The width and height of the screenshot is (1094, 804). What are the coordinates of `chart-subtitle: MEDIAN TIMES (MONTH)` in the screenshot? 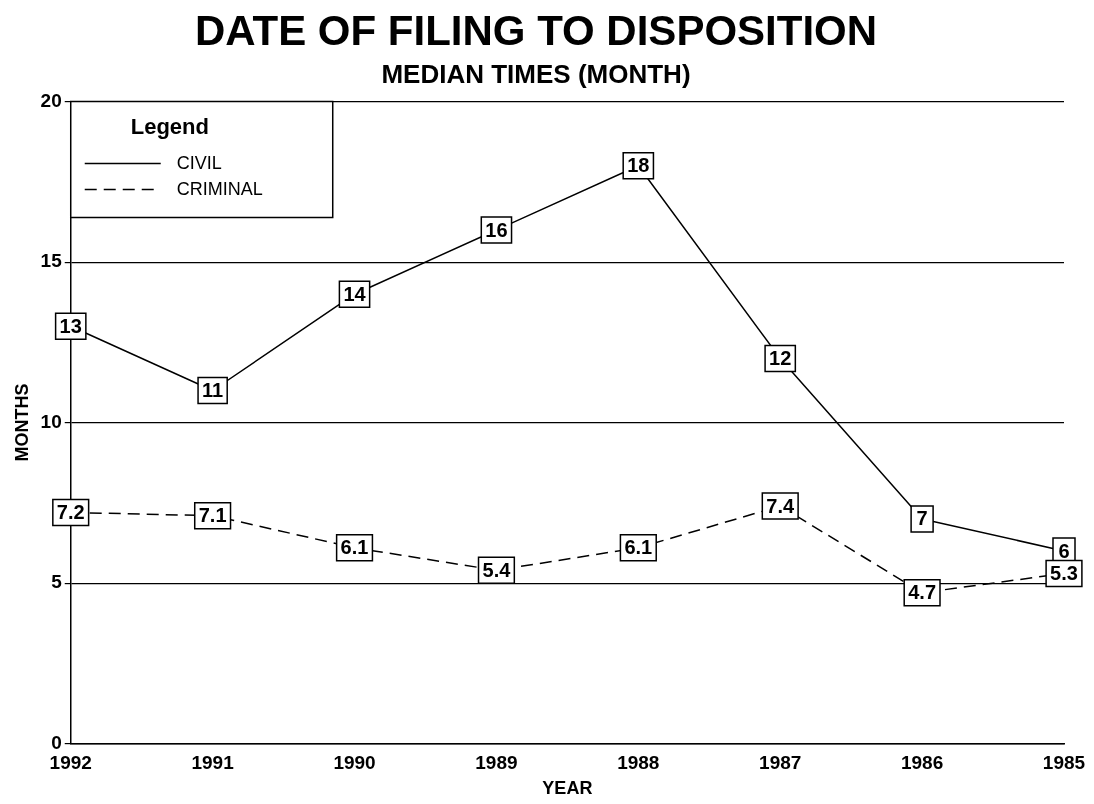 It's located at (536, 74).